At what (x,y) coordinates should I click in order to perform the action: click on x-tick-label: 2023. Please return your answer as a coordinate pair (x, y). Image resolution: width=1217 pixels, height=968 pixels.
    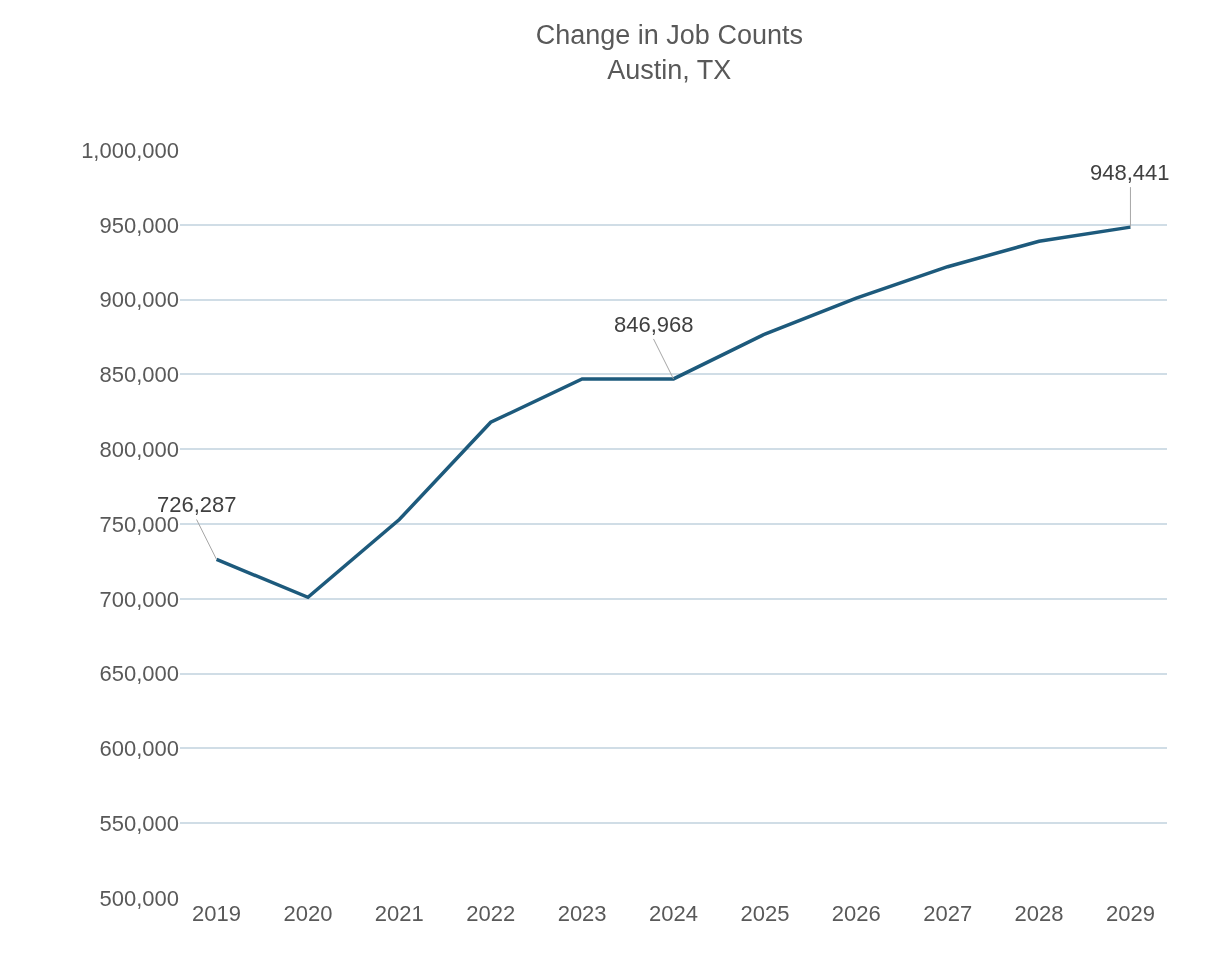
    Looking at the image, I should click on (582, 913).